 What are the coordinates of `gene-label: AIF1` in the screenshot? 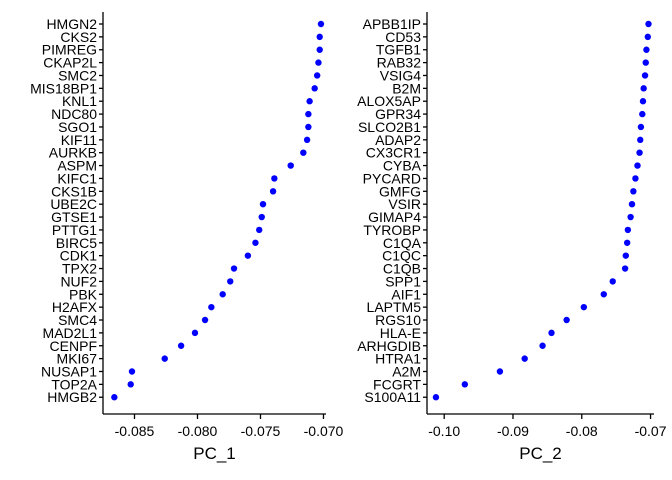 It's located at (406, 294).